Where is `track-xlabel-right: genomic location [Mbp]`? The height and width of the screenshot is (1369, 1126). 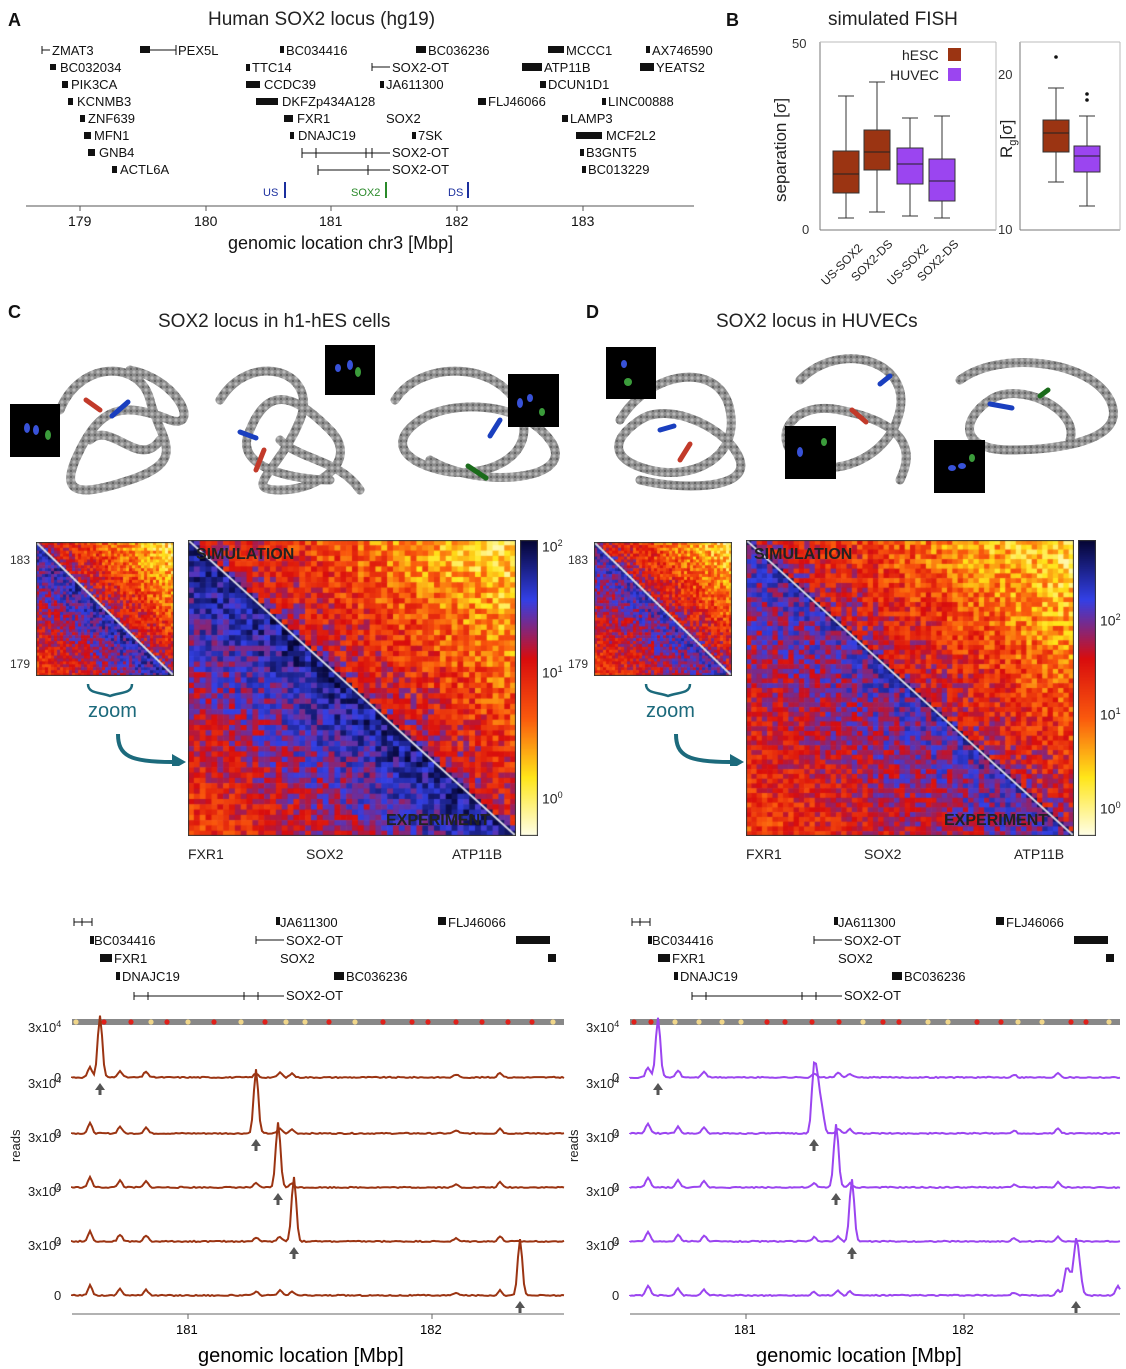
track-xlabel-right: genomic location [Mbp] is located at coordinates (859, 1356).